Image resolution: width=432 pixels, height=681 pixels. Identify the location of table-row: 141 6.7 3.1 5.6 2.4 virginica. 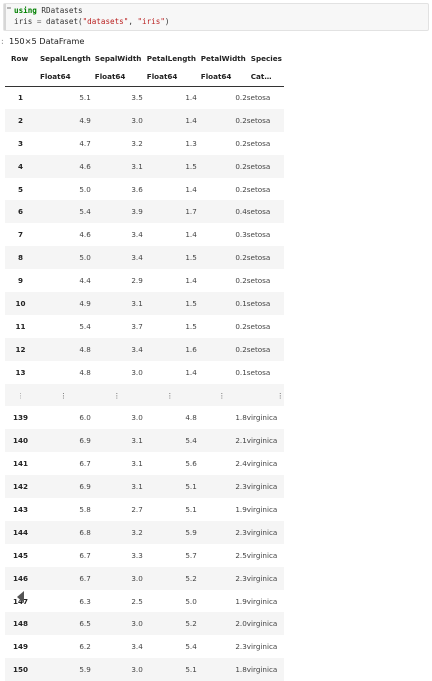
(144, 463).